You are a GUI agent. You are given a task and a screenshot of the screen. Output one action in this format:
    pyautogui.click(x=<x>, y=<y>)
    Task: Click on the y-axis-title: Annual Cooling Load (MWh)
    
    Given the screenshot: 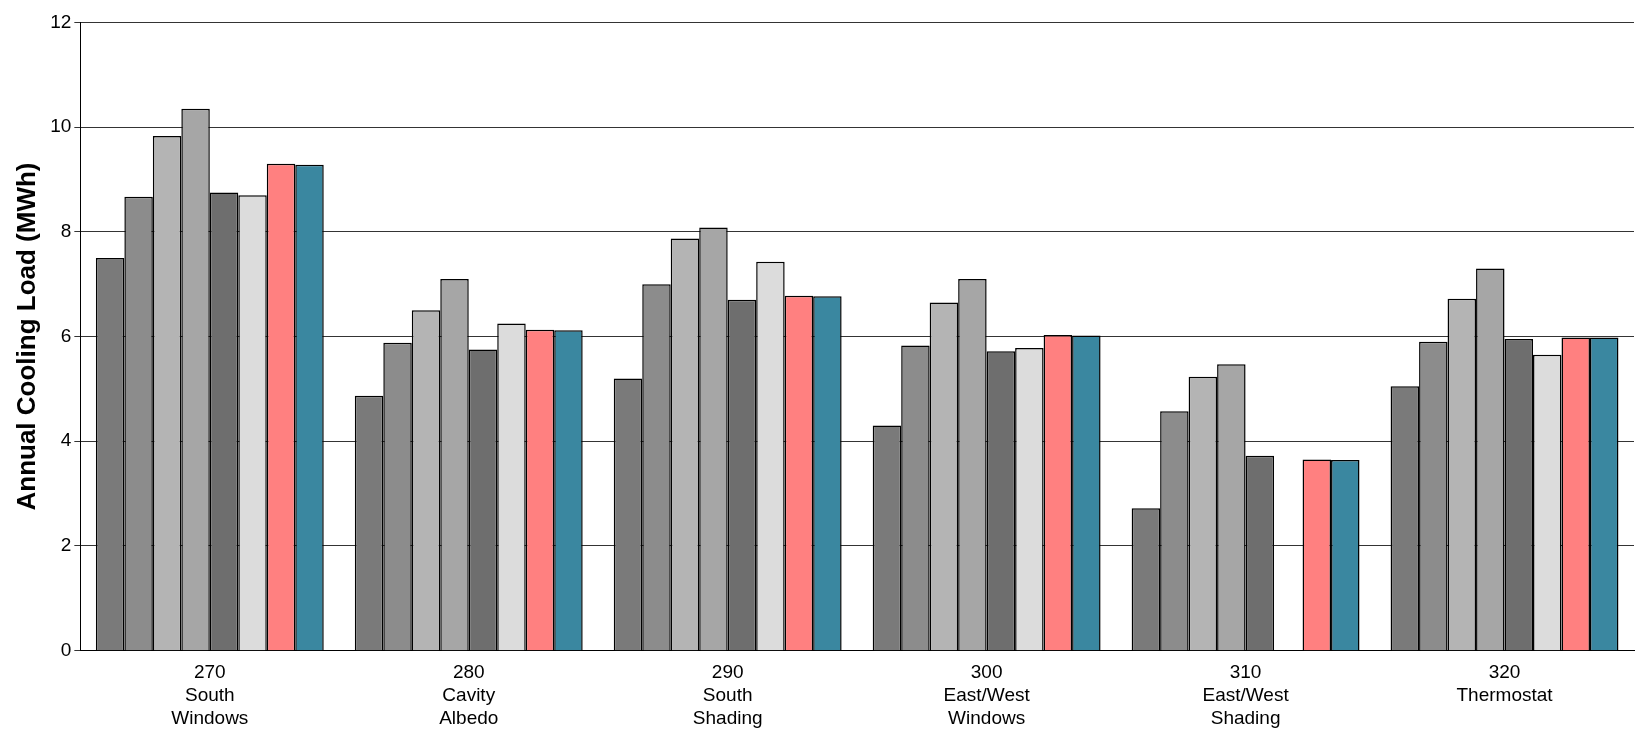 What is the action you would take?
    pyautogui.click(x=25, y=336)
    